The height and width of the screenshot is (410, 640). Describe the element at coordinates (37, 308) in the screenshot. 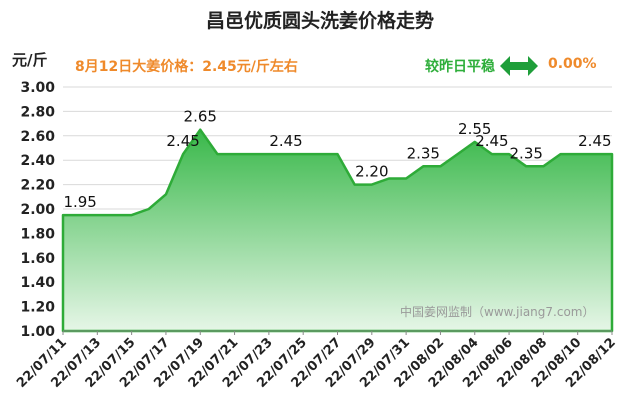

I see `y-tick-label: 1.20` at that location.